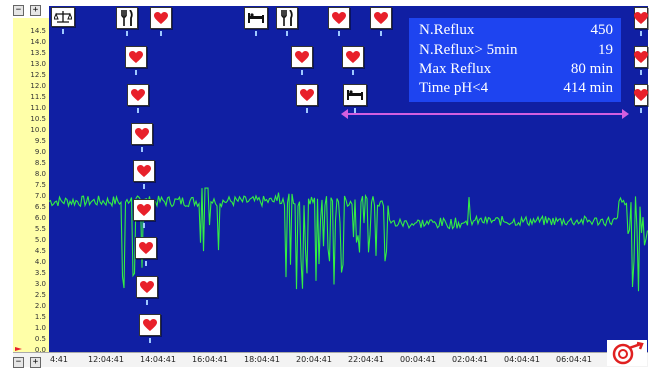 The height and width of the screenshot is (370, 653). What do you see at coordinates (40, 185) in the screenshot?
I see `y-tick-label: 7.5` at bounding box center [40, 185].